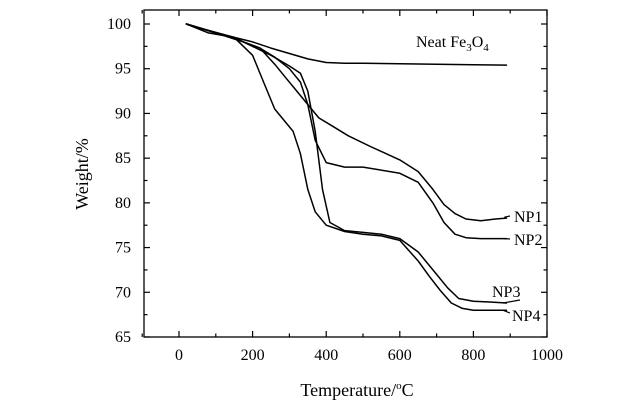  I want to click on series-label-part: NP3, so click(506, 292).